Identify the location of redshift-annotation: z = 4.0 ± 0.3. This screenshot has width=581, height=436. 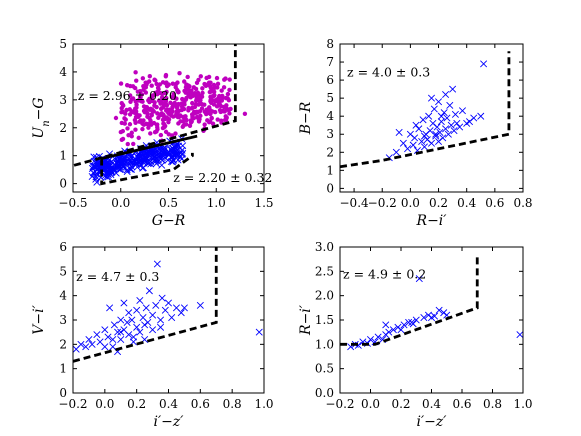
(388, 71).